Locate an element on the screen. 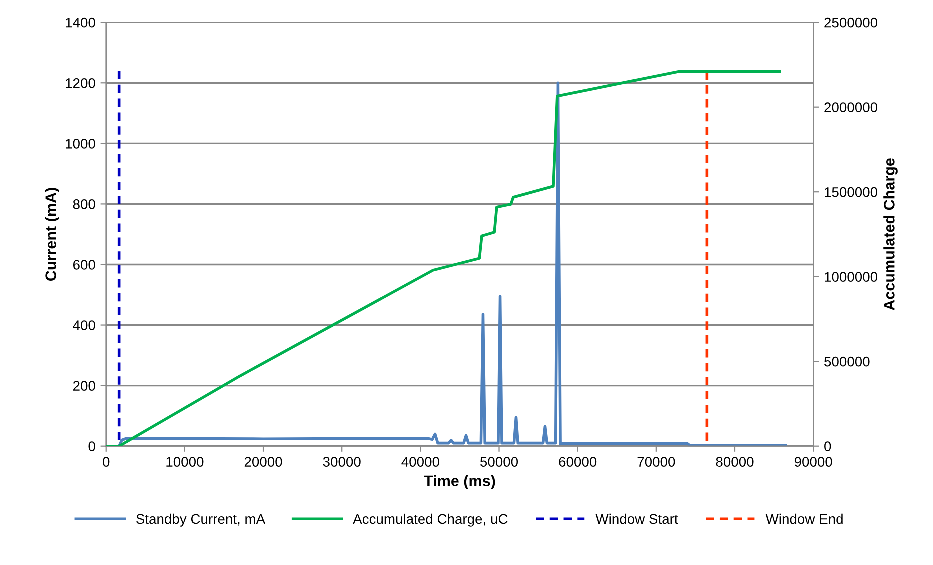 This screenshot has width=933, height=565. x-tick-label: 0 is located at coordinates (106, 462).